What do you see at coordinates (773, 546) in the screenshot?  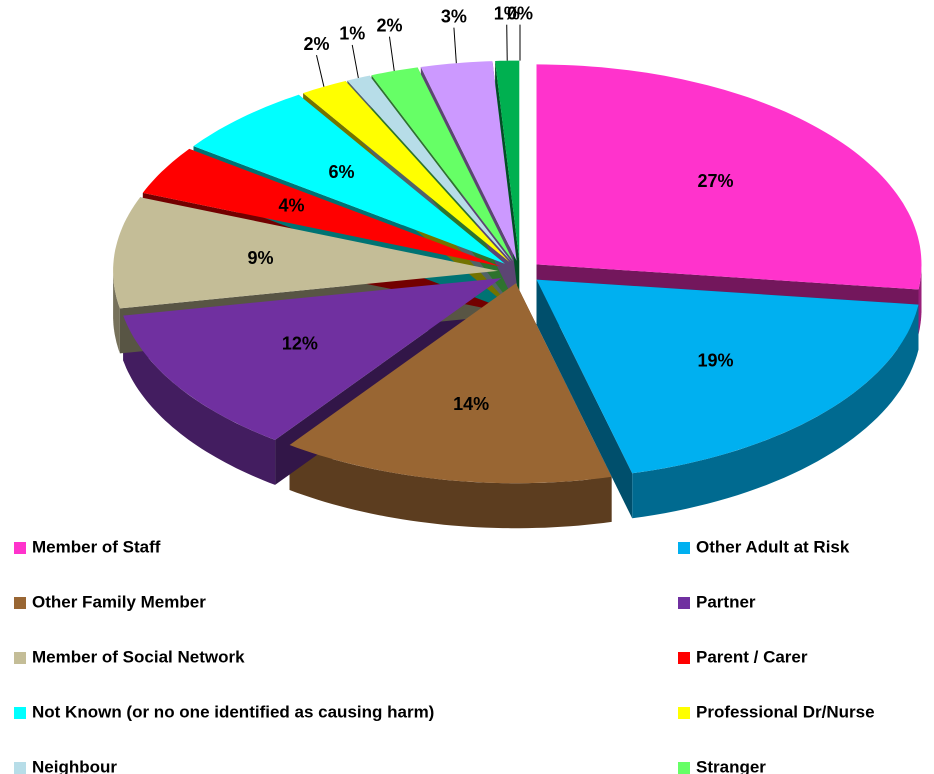 I see `legend-label: Other Adult at Risk` at bounding box center [773, 546].